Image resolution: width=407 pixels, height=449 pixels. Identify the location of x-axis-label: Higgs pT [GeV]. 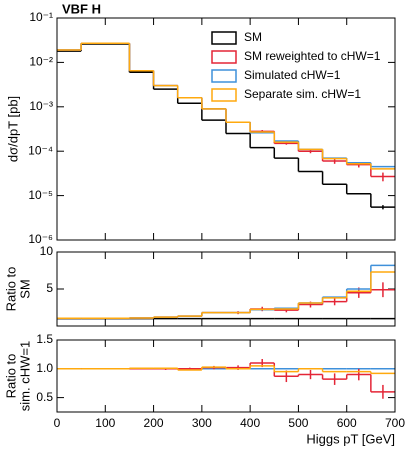
(350, 438).